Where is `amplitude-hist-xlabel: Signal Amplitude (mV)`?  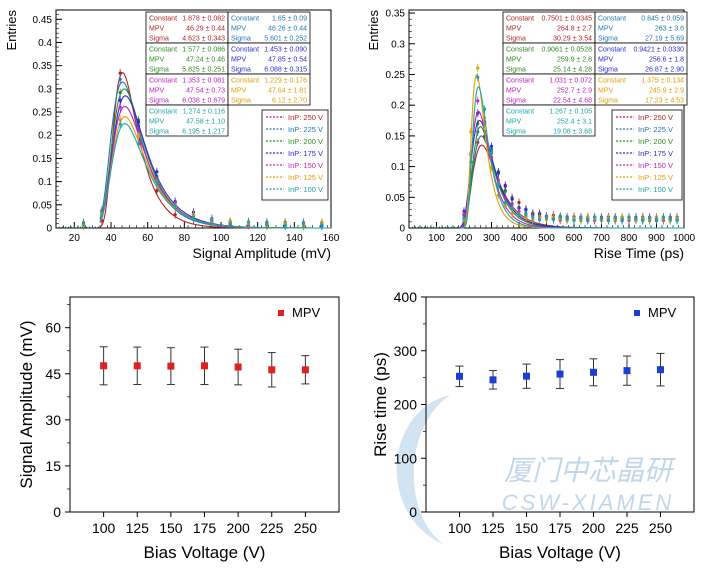 amplitude-hist-xlabel: Signal Amplitude (mV) is located at coordinates (261, 253).